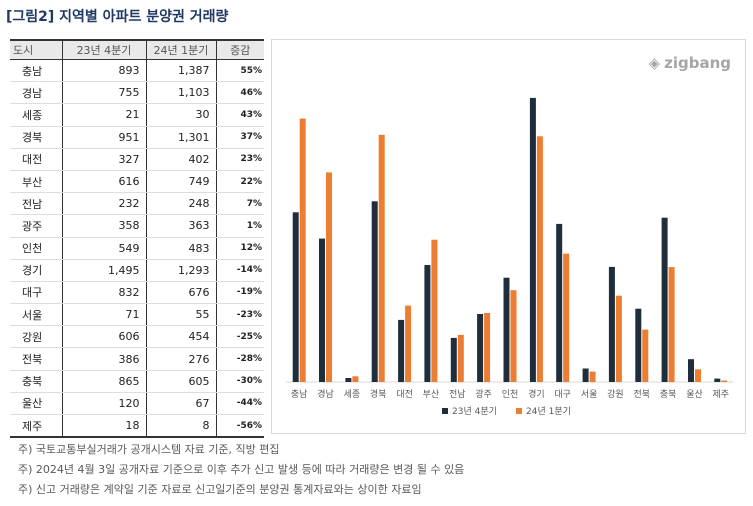 The image size is (753, 506). I want to click on header-q4: 23년 4분기, so click(103, 49).